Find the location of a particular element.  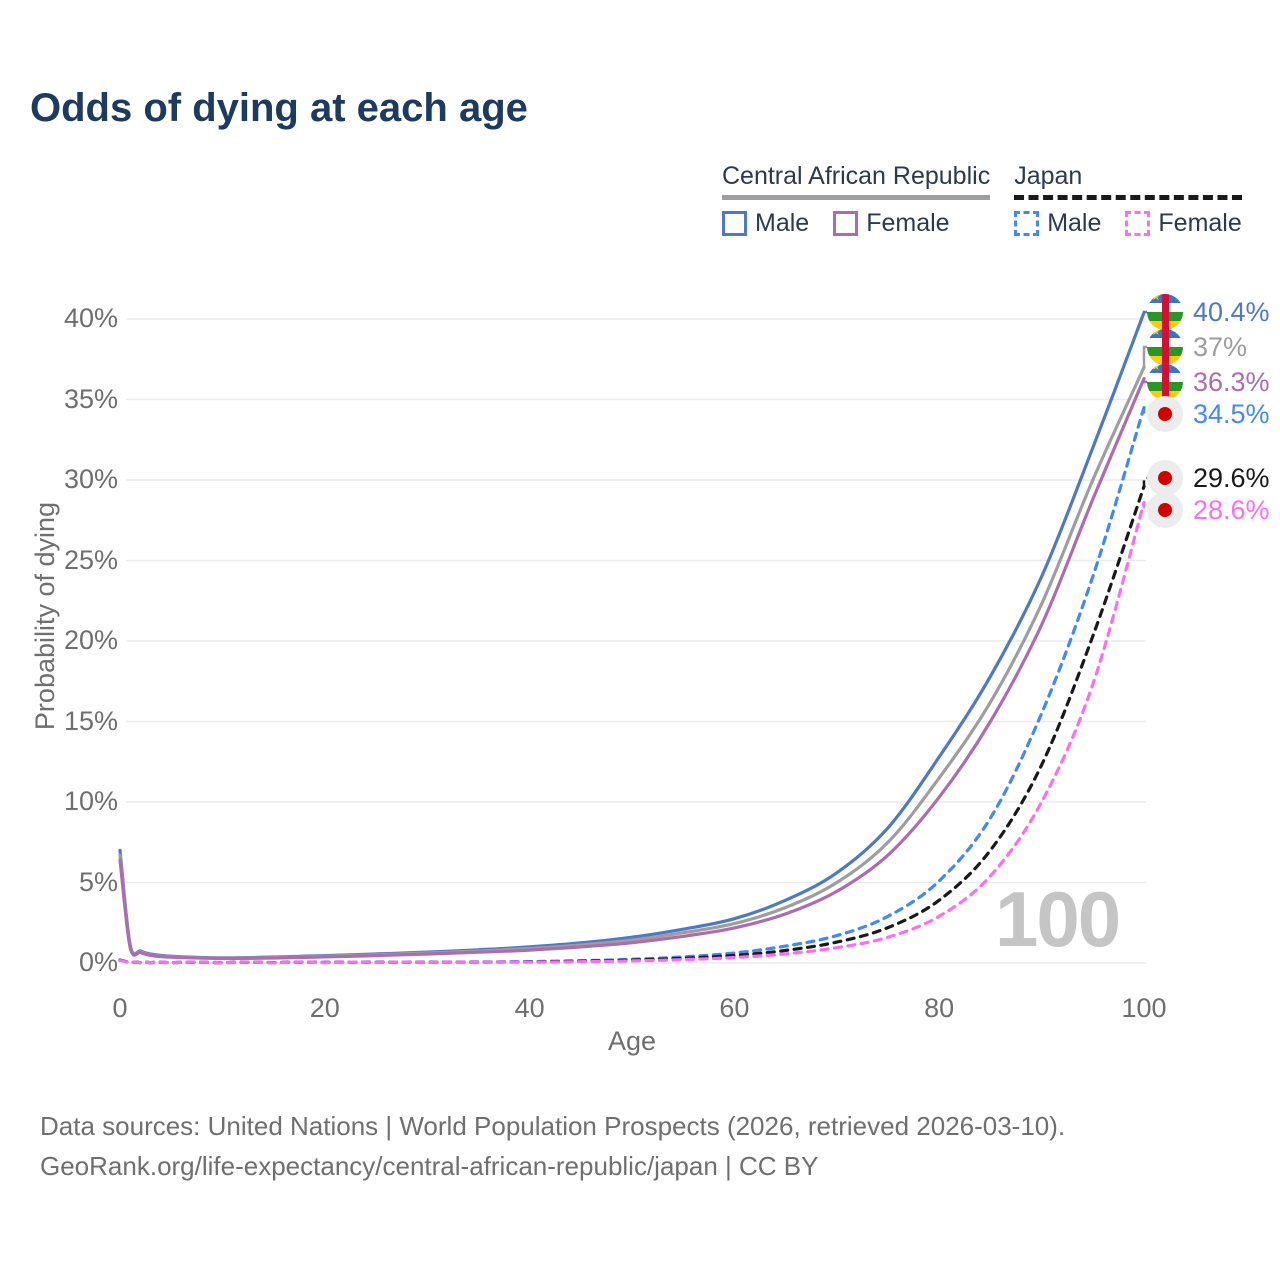

legend-group-title: Central African Republic is located at coordinates (856, 181).